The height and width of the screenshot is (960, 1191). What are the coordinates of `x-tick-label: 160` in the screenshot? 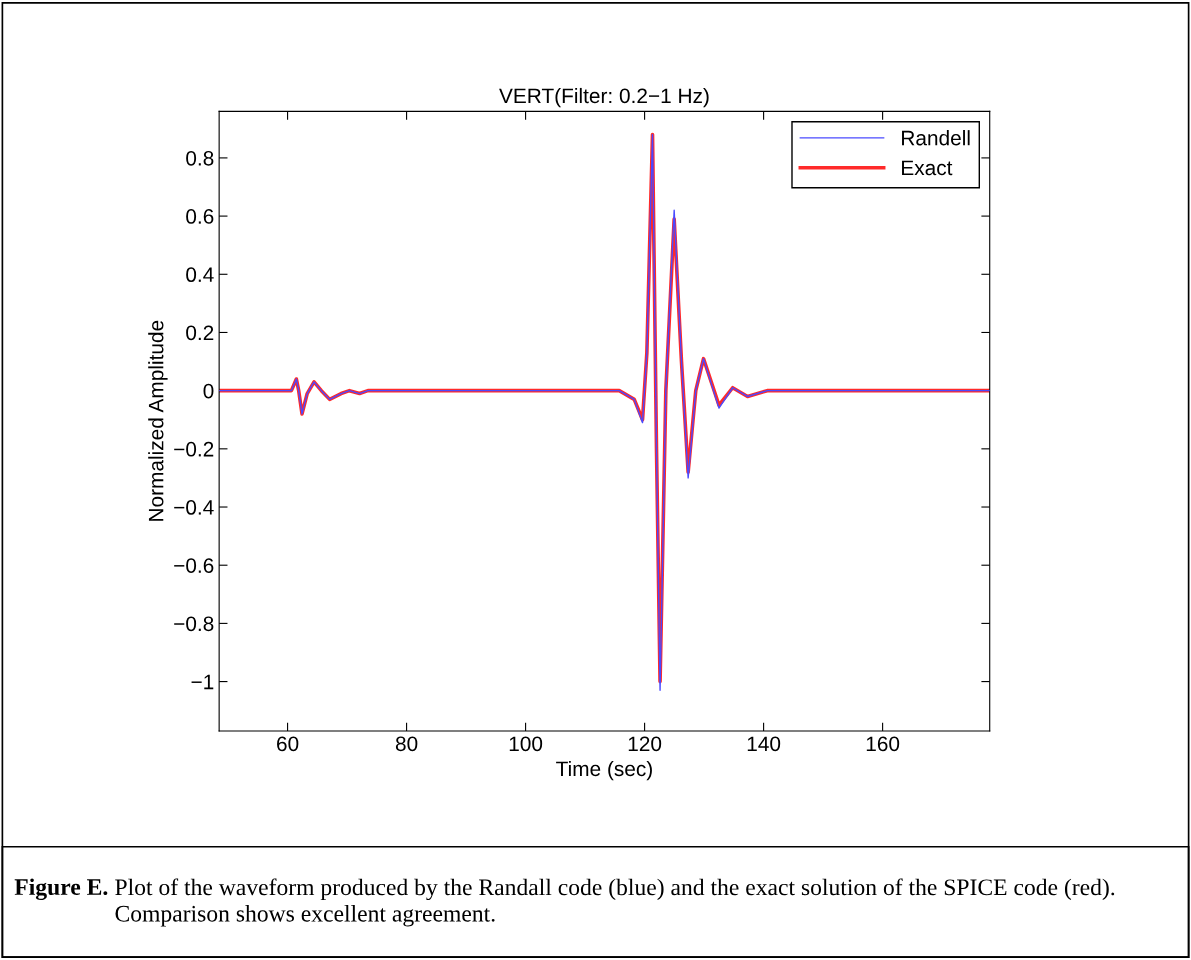 It's located at (883, 744).